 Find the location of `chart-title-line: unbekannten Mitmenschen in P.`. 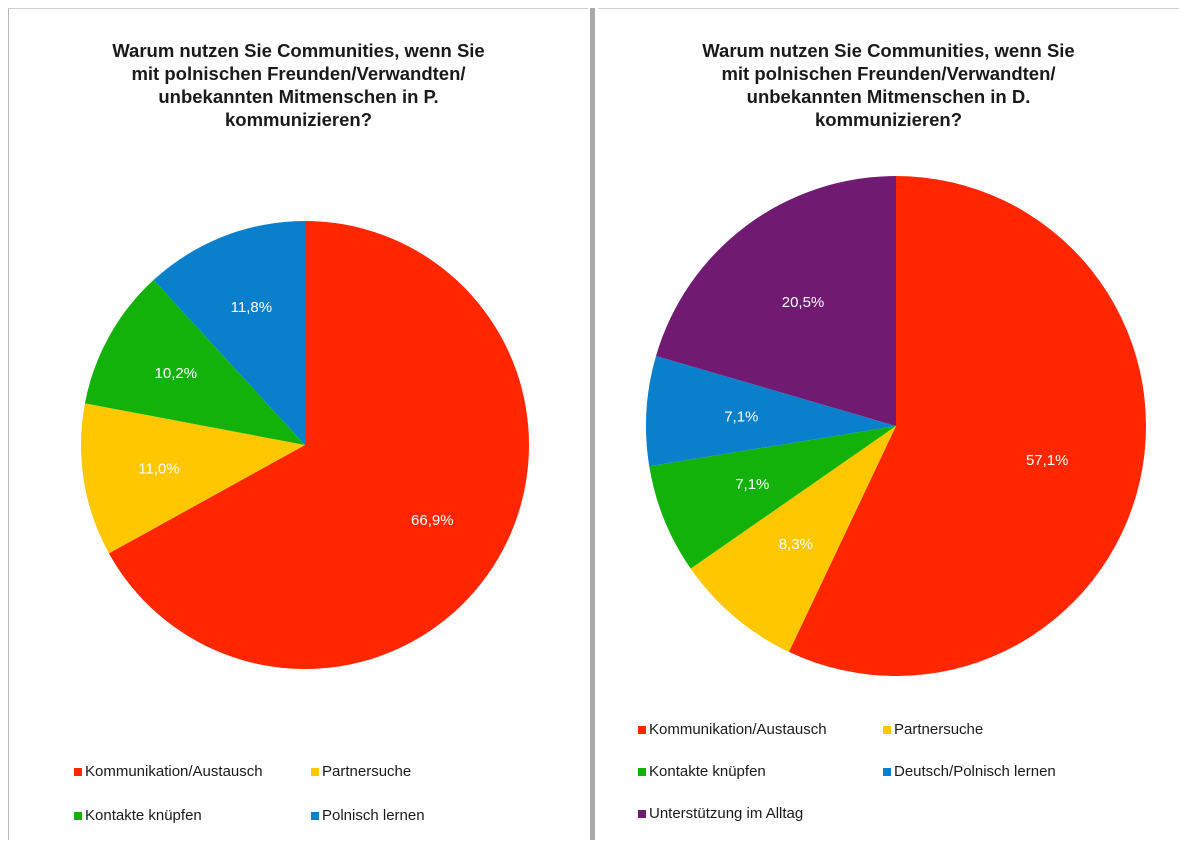

chart-title-line: unbekannten Mitmenschen in P. is located at coordinates (298, 96).